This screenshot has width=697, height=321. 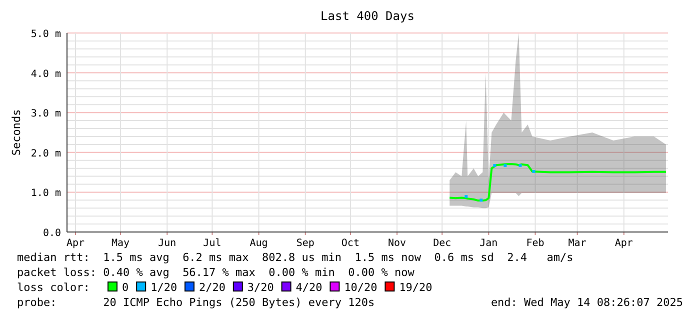 What do you see at coordinates (45, 34) in the screenshot?
I see `y-tick-label: 5.0 m` at bounding box center [45, 34].